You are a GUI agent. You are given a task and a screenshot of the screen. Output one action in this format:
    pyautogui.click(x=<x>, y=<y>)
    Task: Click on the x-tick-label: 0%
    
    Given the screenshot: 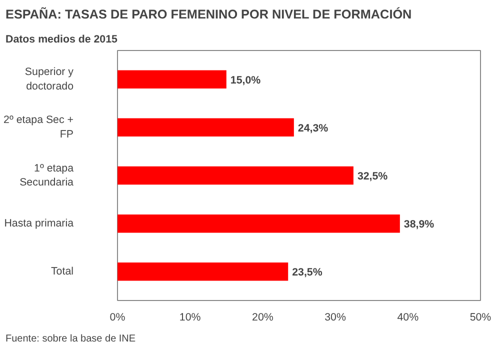 What is the action you would take?
    pyautogui.click(x=118, y=318)
    